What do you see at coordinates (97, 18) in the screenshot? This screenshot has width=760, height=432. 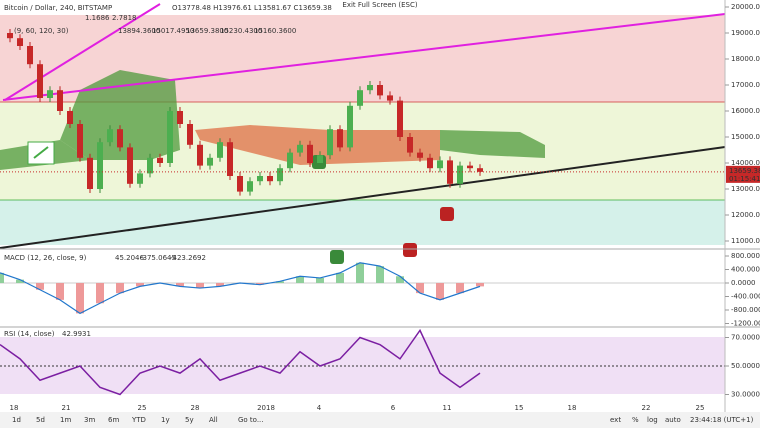 I see `extra: 1.1686` at bounding box center [97, 18].